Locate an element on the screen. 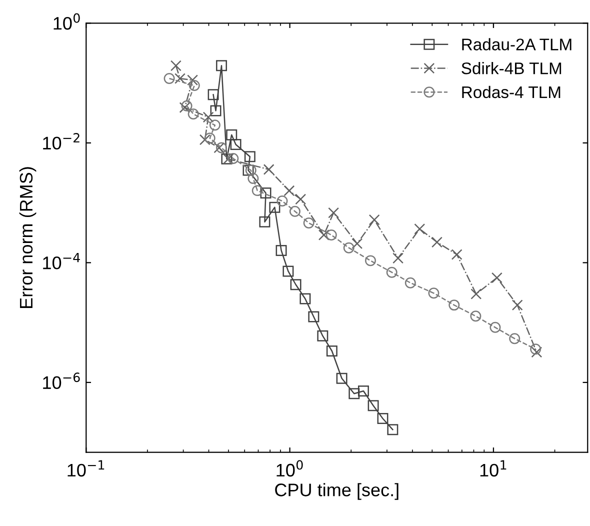 This screenshot has height=526, width=590. legend-label: Rodas-4 TLM is located at coordinates (511, 92).